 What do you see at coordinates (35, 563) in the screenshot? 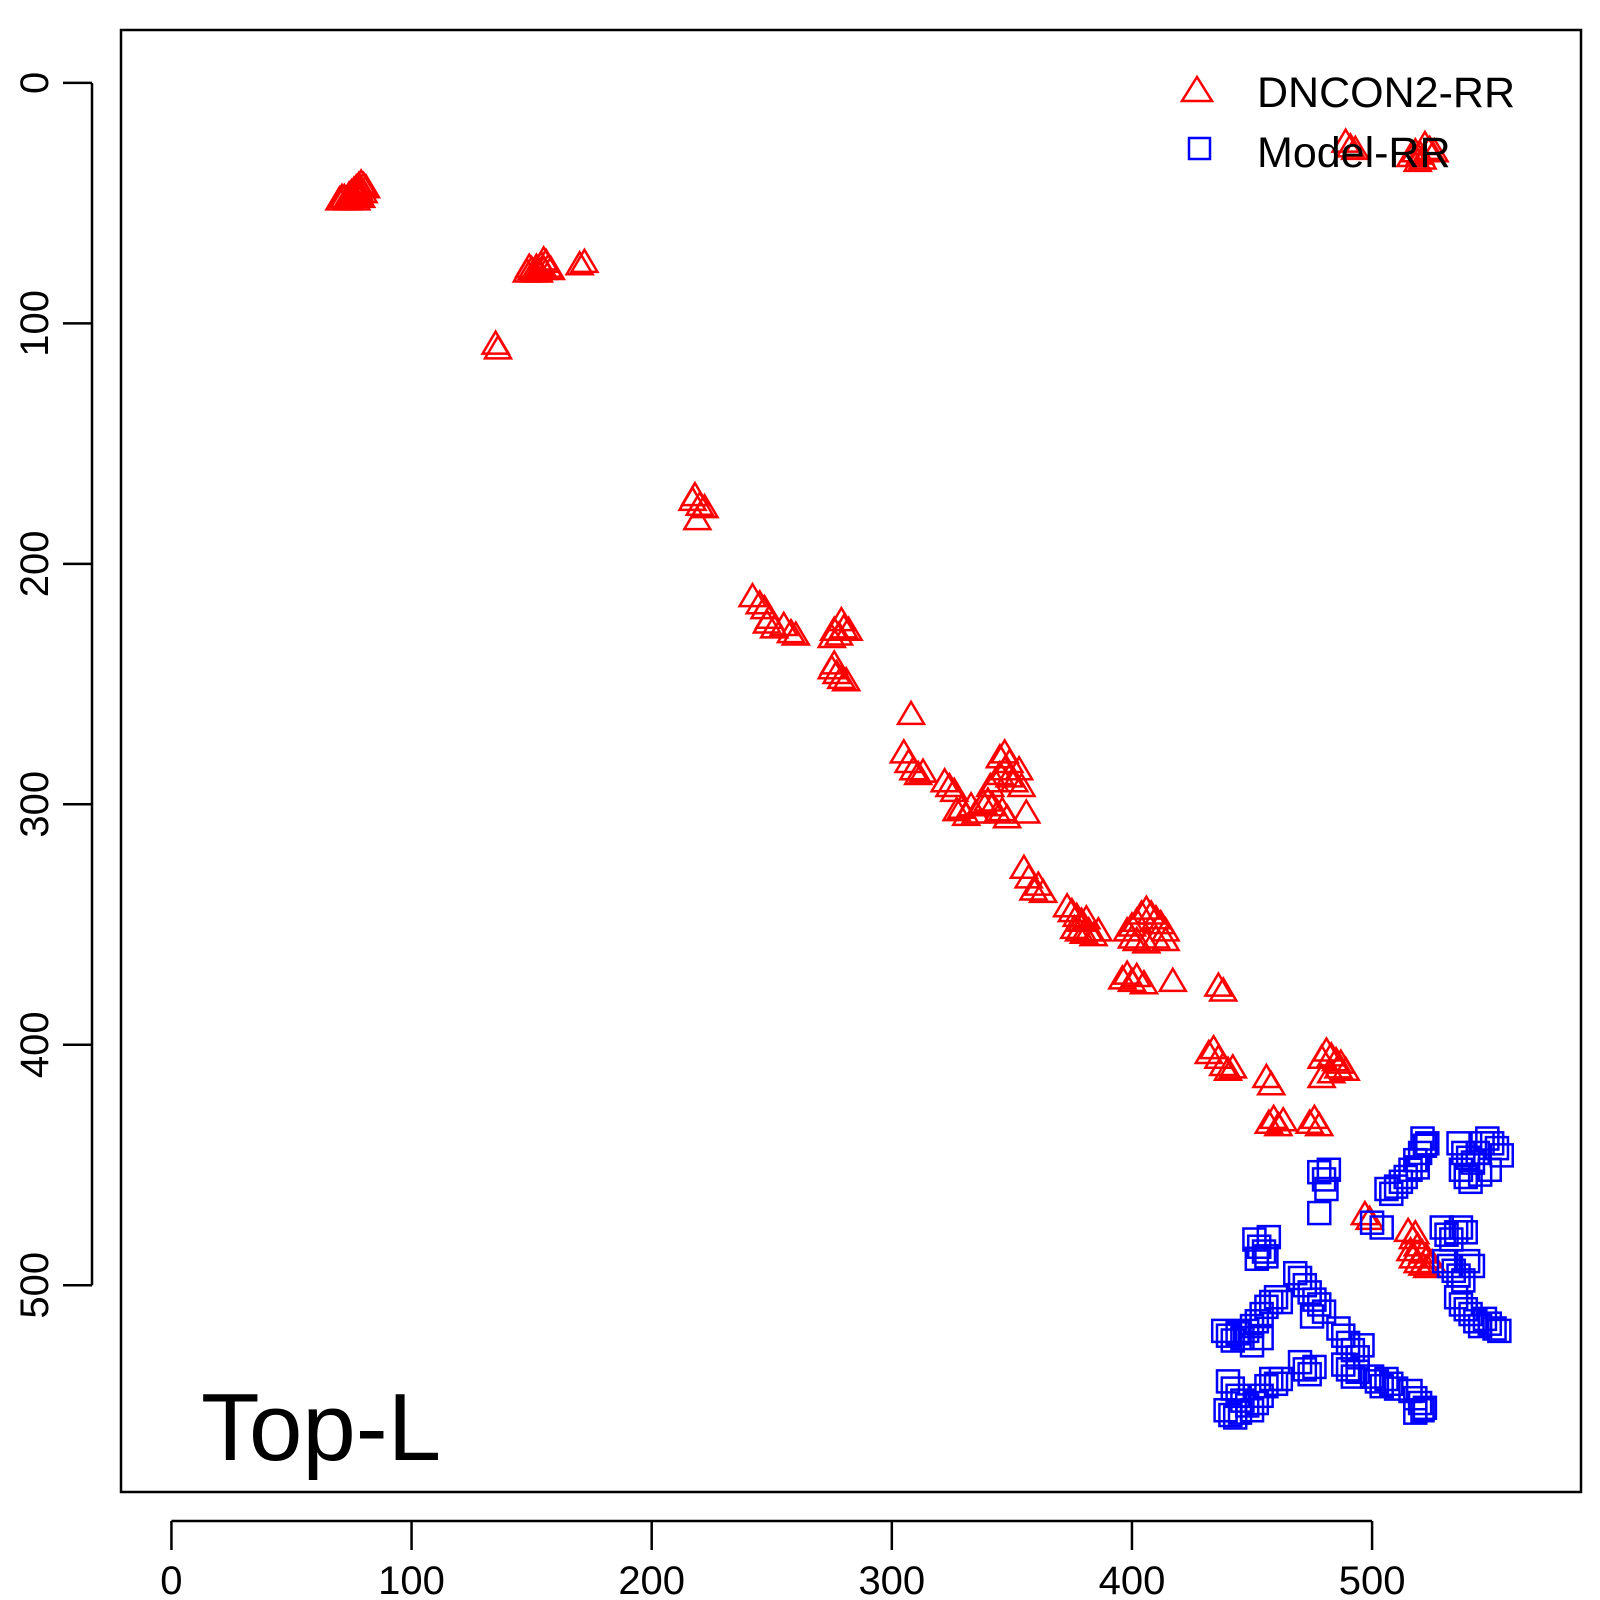
I see `y-tick-label: 200` at bounding box center [35, 563].